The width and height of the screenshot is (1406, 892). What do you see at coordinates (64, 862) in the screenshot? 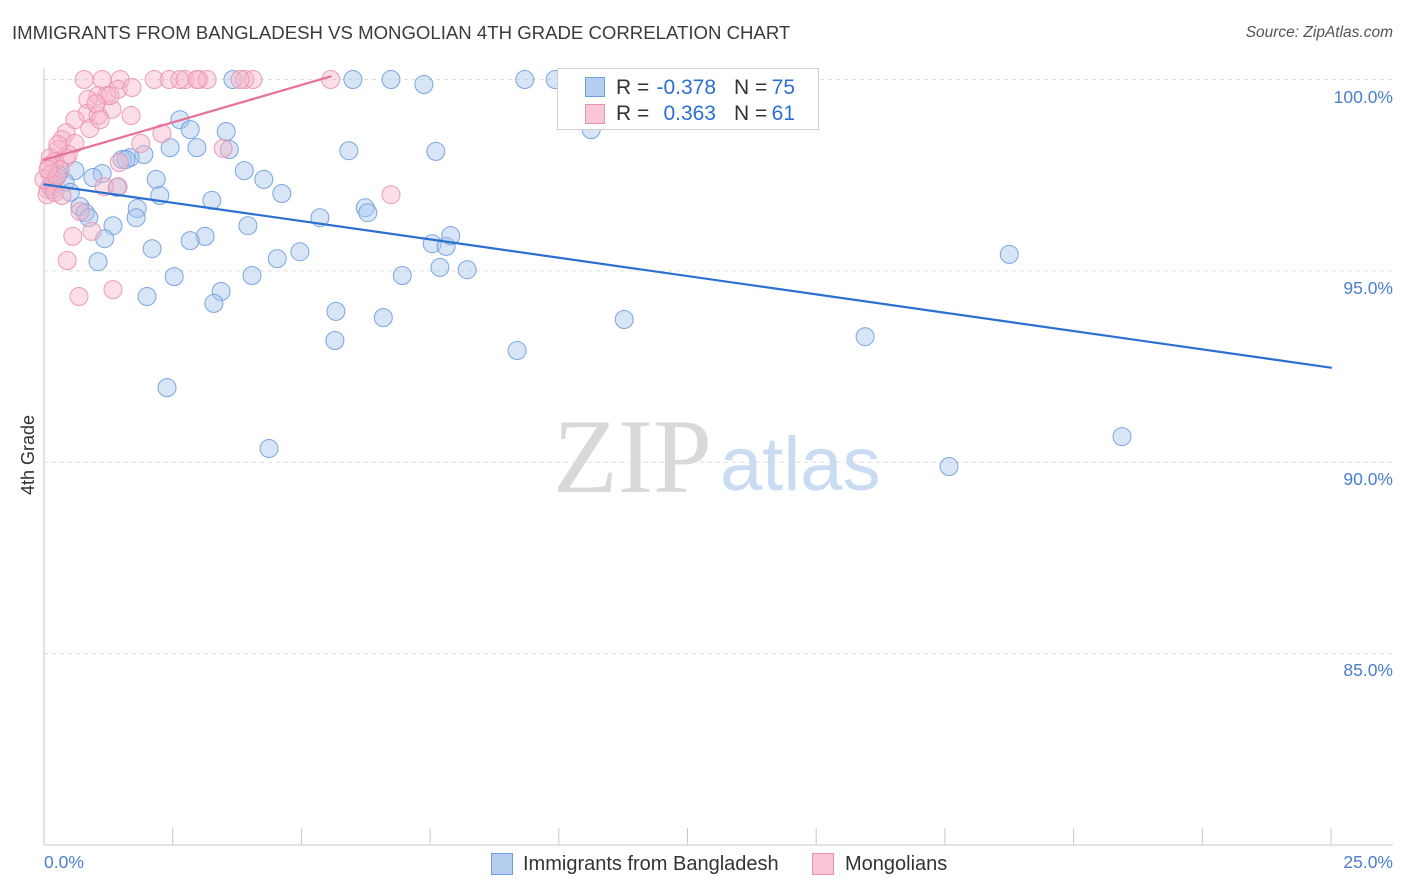
I see `x-tick-label: 0.0%` at bounding box center [64, 862].